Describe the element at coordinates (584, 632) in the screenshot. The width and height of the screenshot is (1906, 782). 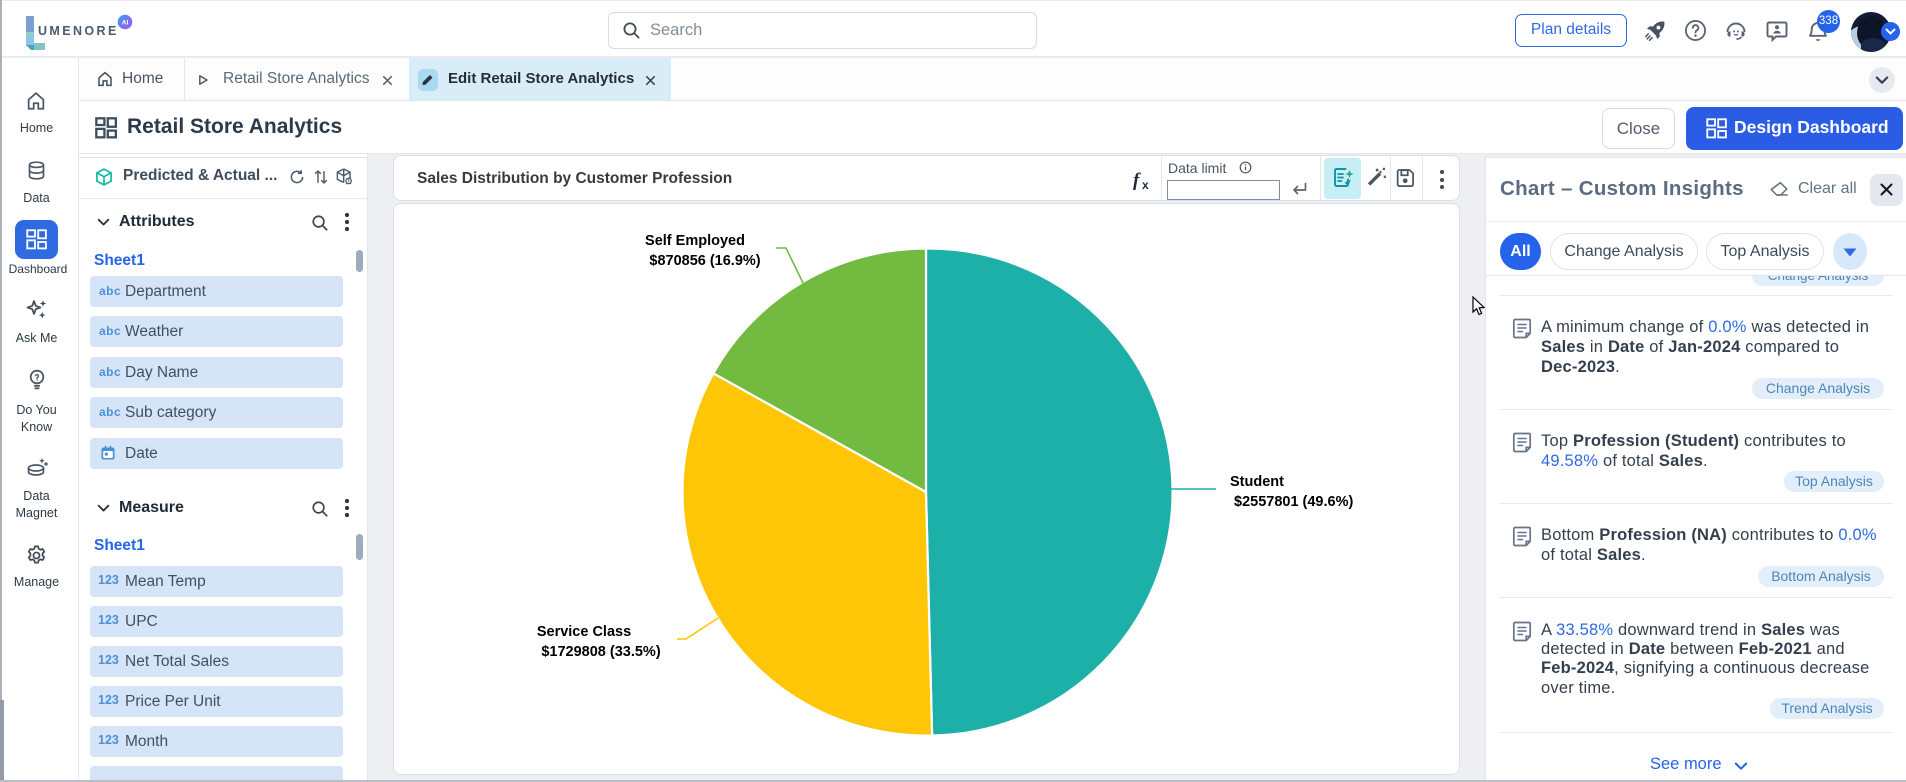
I see `svg-text: Service Class` at that location.